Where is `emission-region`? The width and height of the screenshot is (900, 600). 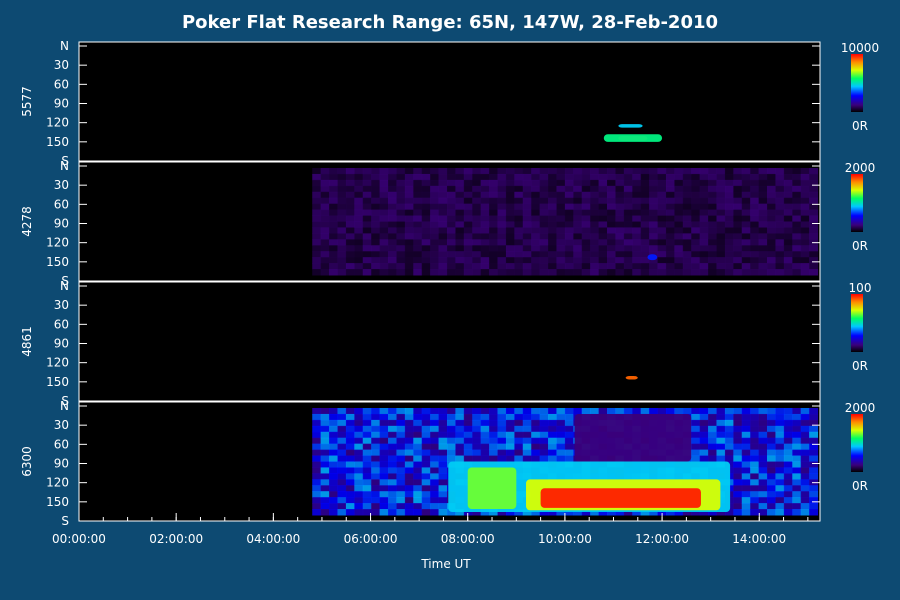 emission-region is located at coordinates (631, 377).